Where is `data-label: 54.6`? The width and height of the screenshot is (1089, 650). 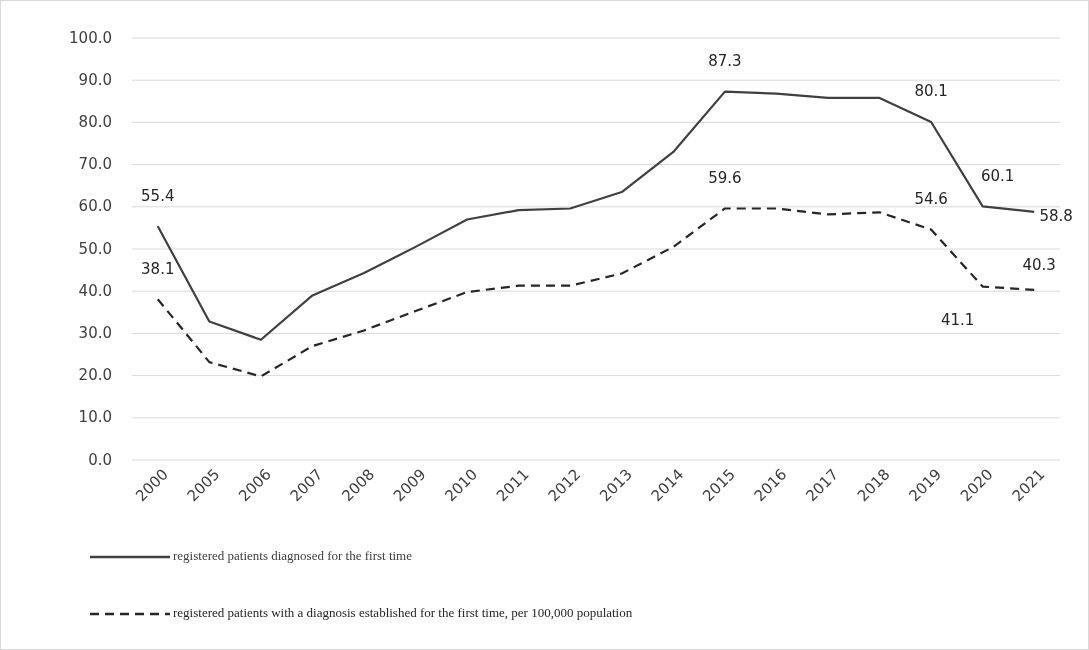 data-label: 54.6 is located at coordinates (931, 199).